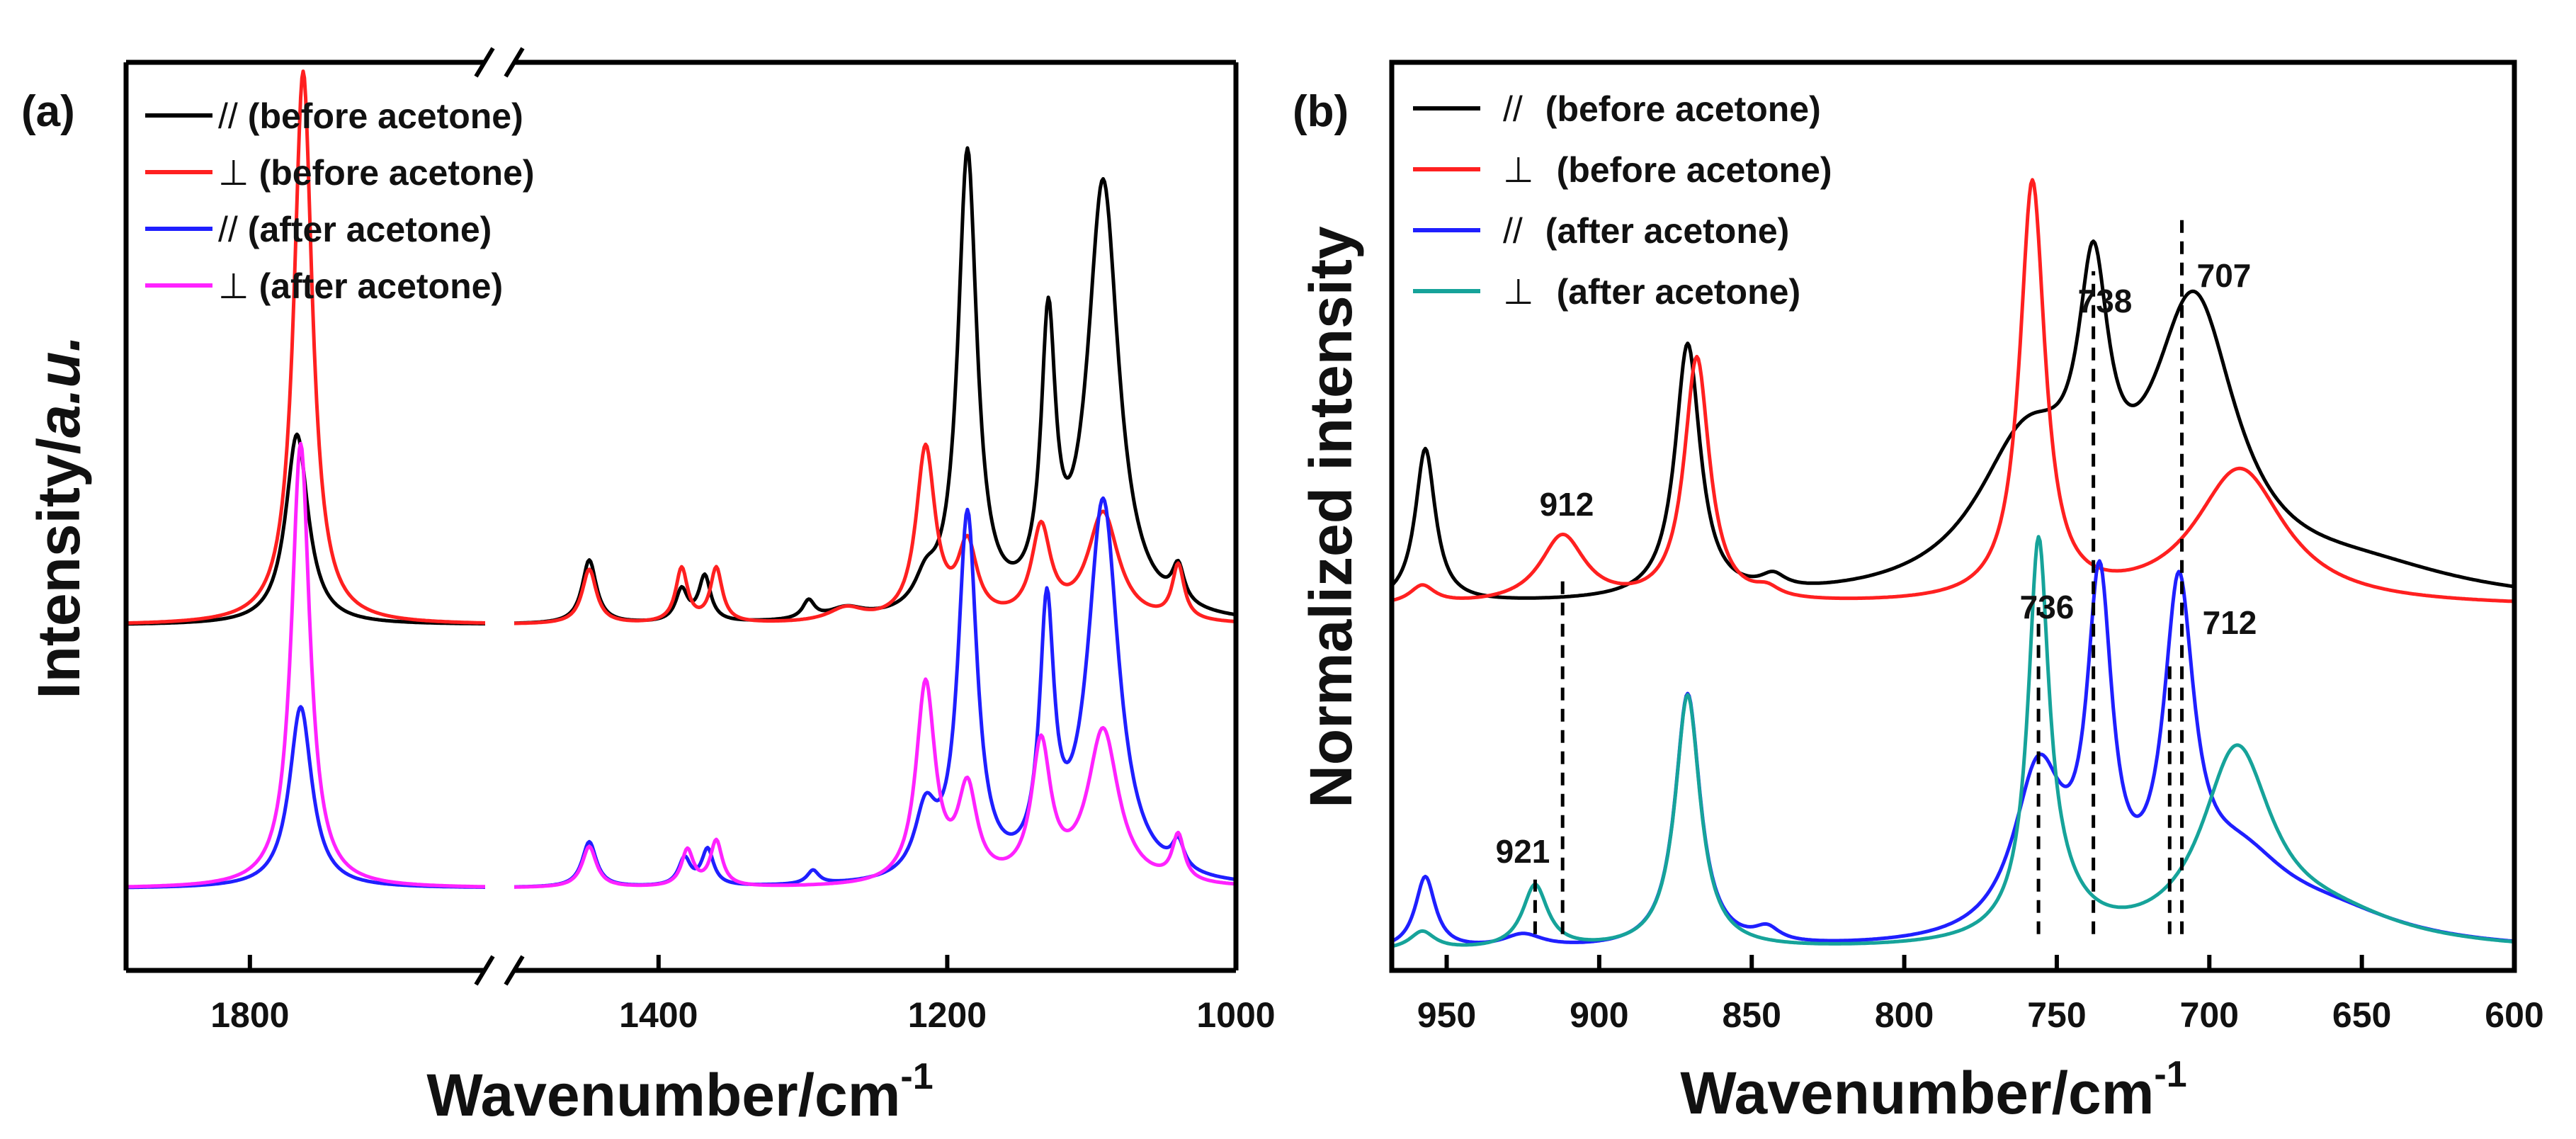  What do you see at coordinates (1235, 1015) in the screenshot?
I see `xtick-label-1000: 1000` at bounding box center [1235, 1015].